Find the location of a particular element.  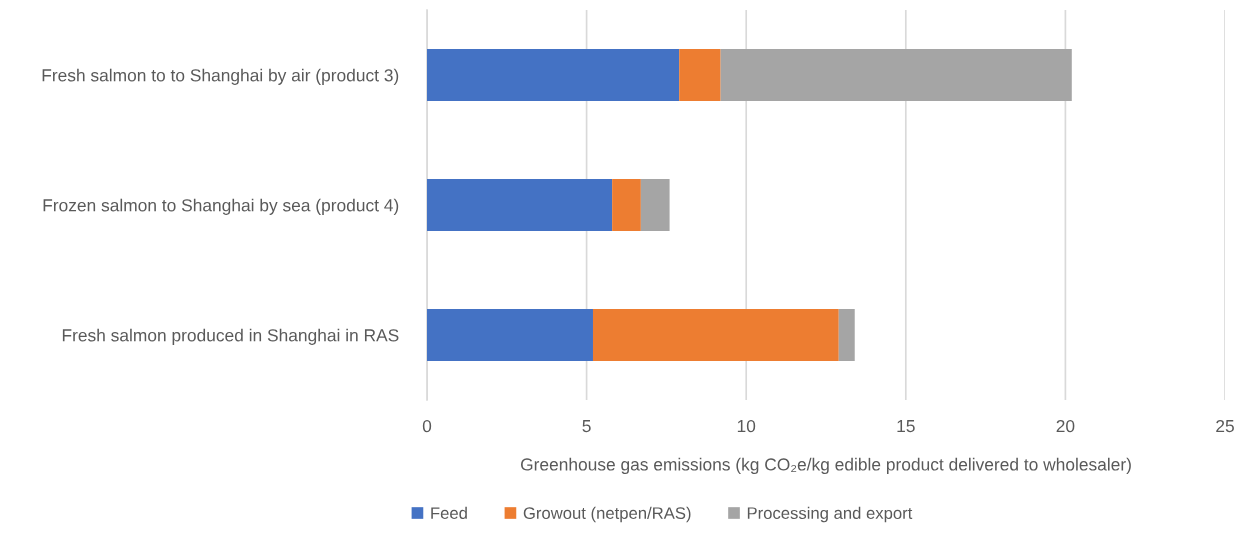

x-tick-label: 5 is located at coordinates (586, 426).